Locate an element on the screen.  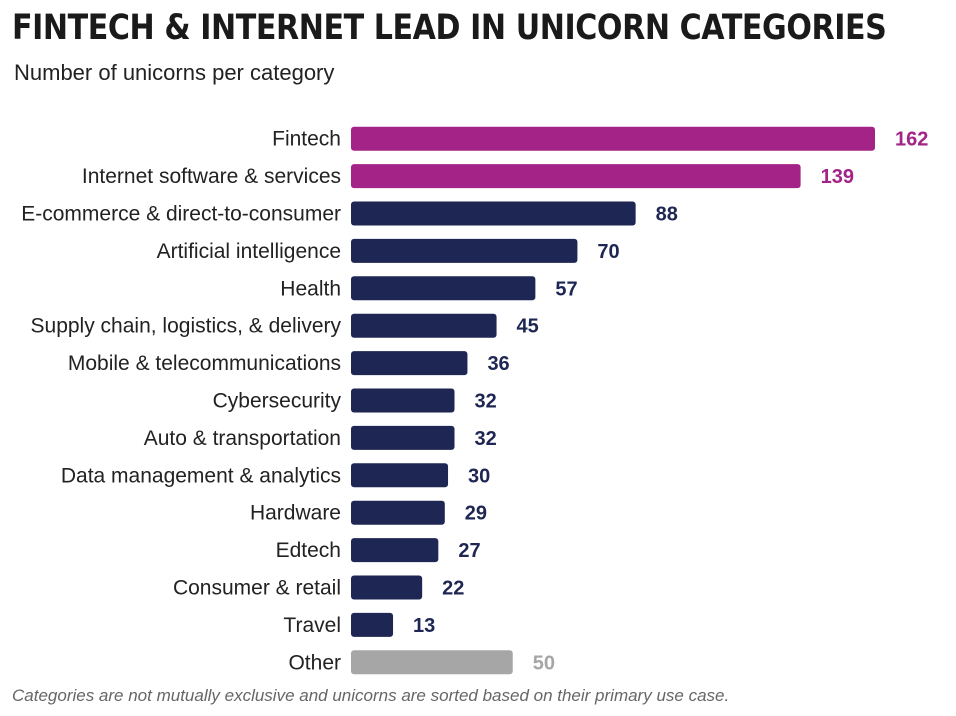
category-label: Other is located at coordinates (314, 662).